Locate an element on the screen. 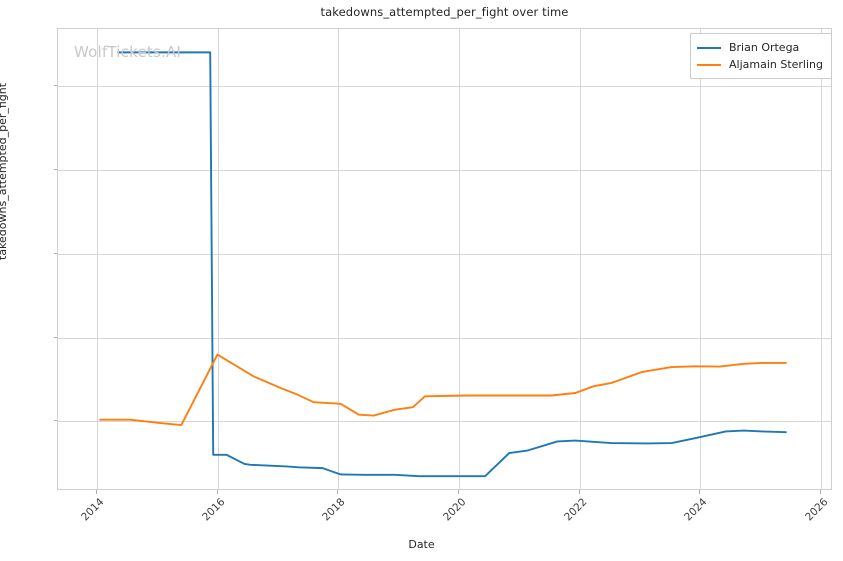 The image size is (843, 561). legend: Brian Ortega Aljamain Sterling is located at coordinates (760, 56).